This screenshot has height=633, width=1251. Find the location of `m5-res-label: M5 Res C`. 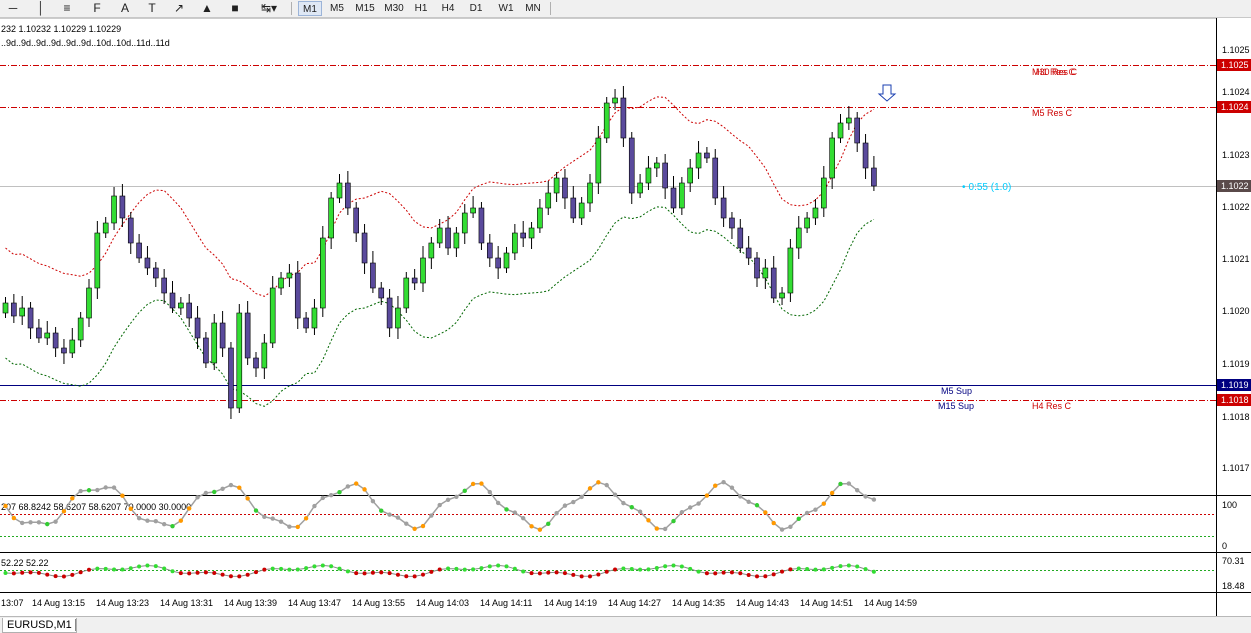

m5-res-label: M5 Res C is located at coordinates (1052, 113).